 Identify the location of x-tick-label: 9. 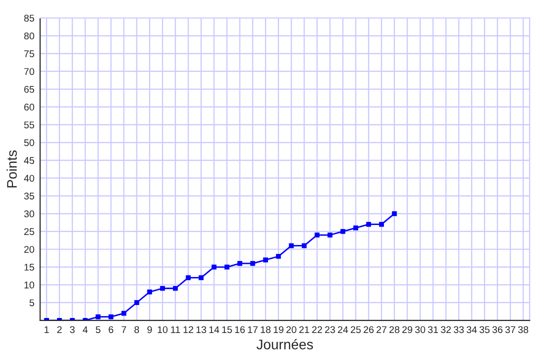
(149, 330).